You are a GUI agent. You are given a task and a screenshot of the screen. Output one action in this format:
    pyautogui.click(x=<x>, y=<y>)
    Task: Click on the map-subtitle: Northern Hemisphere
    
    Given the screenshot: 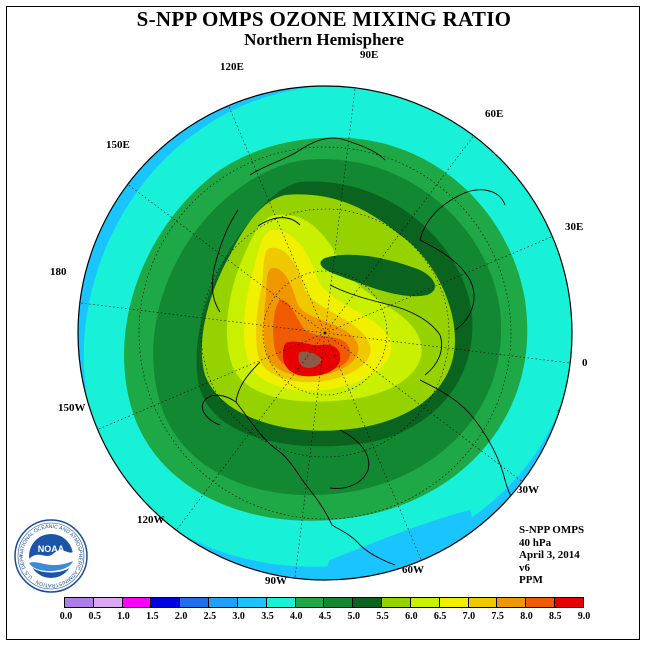 What is the action you would take?
    pyautogui.click(x=324, y=39)
    